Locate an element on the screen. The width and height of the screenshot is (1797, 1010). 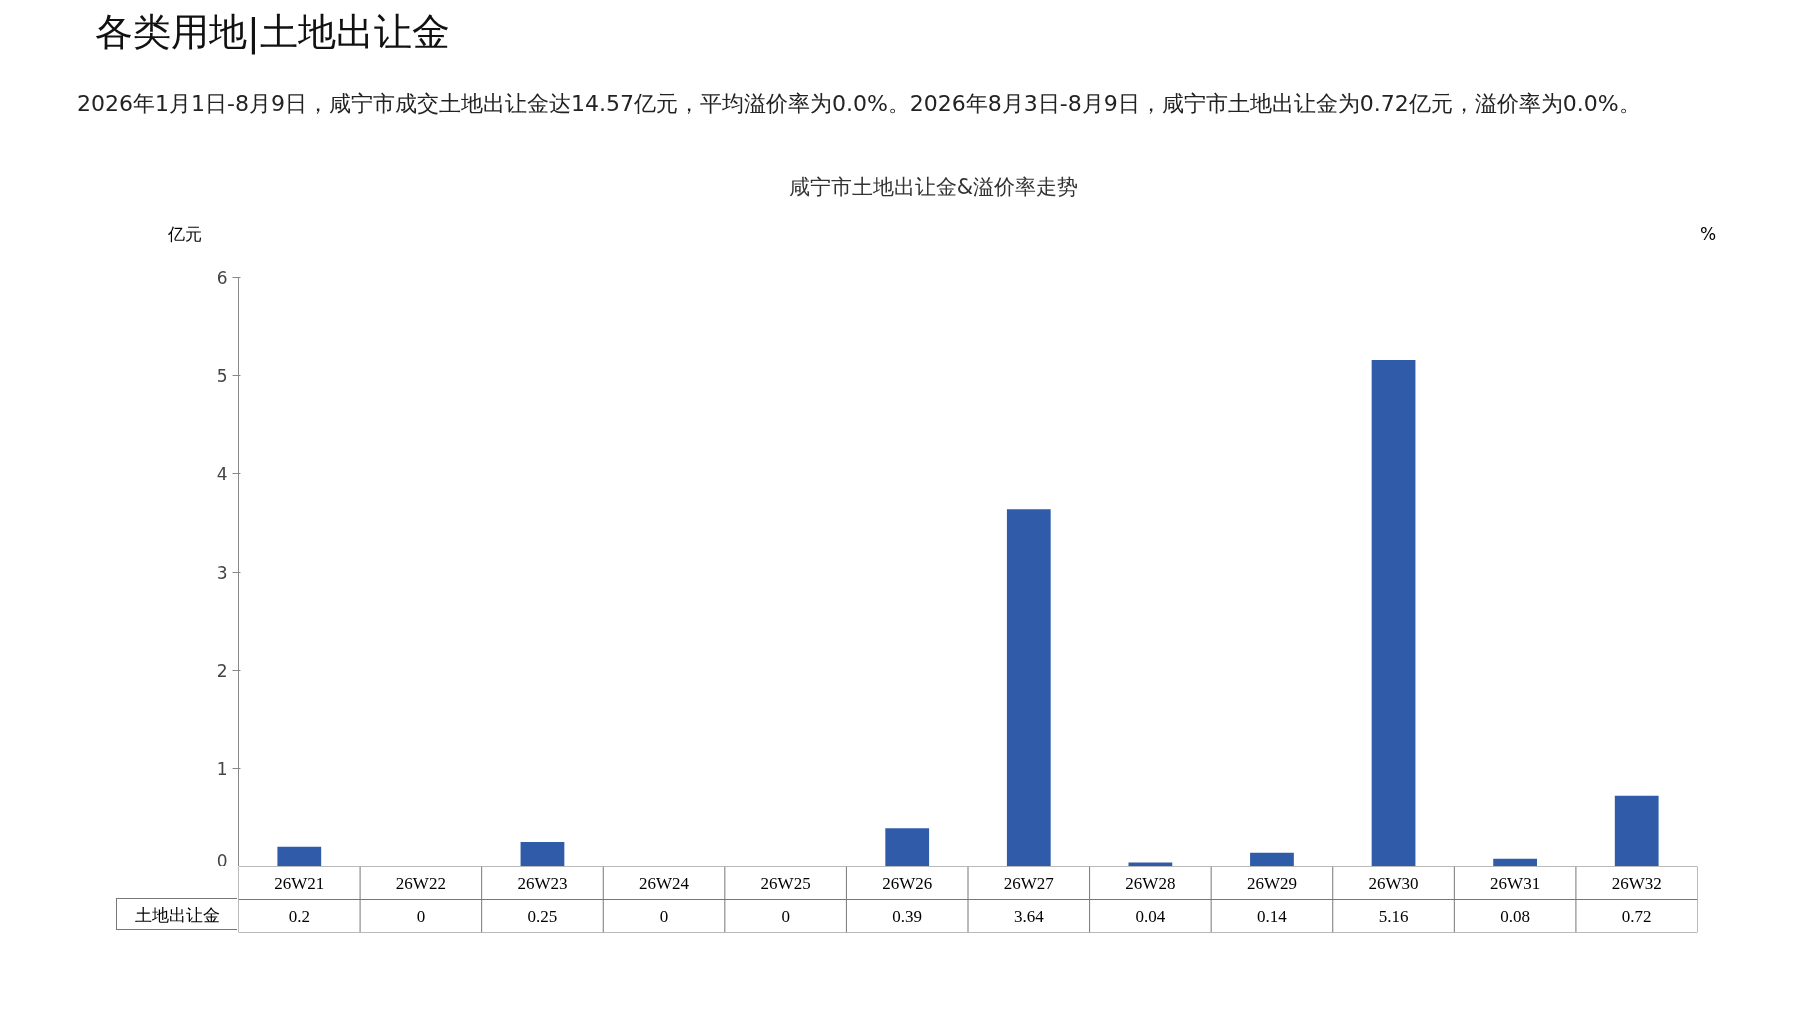
y-tick-label: 5 is located at coordinates (222, 376).